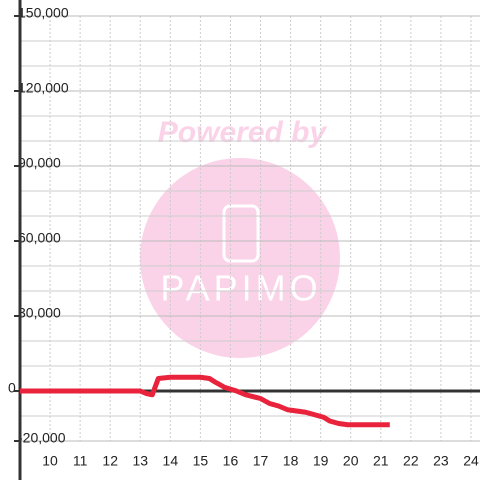  What do you see at coordinates (240, 288) in the screenshot?
I see `watermark-logo: PAPIMO` at bounding box center [240, 288].